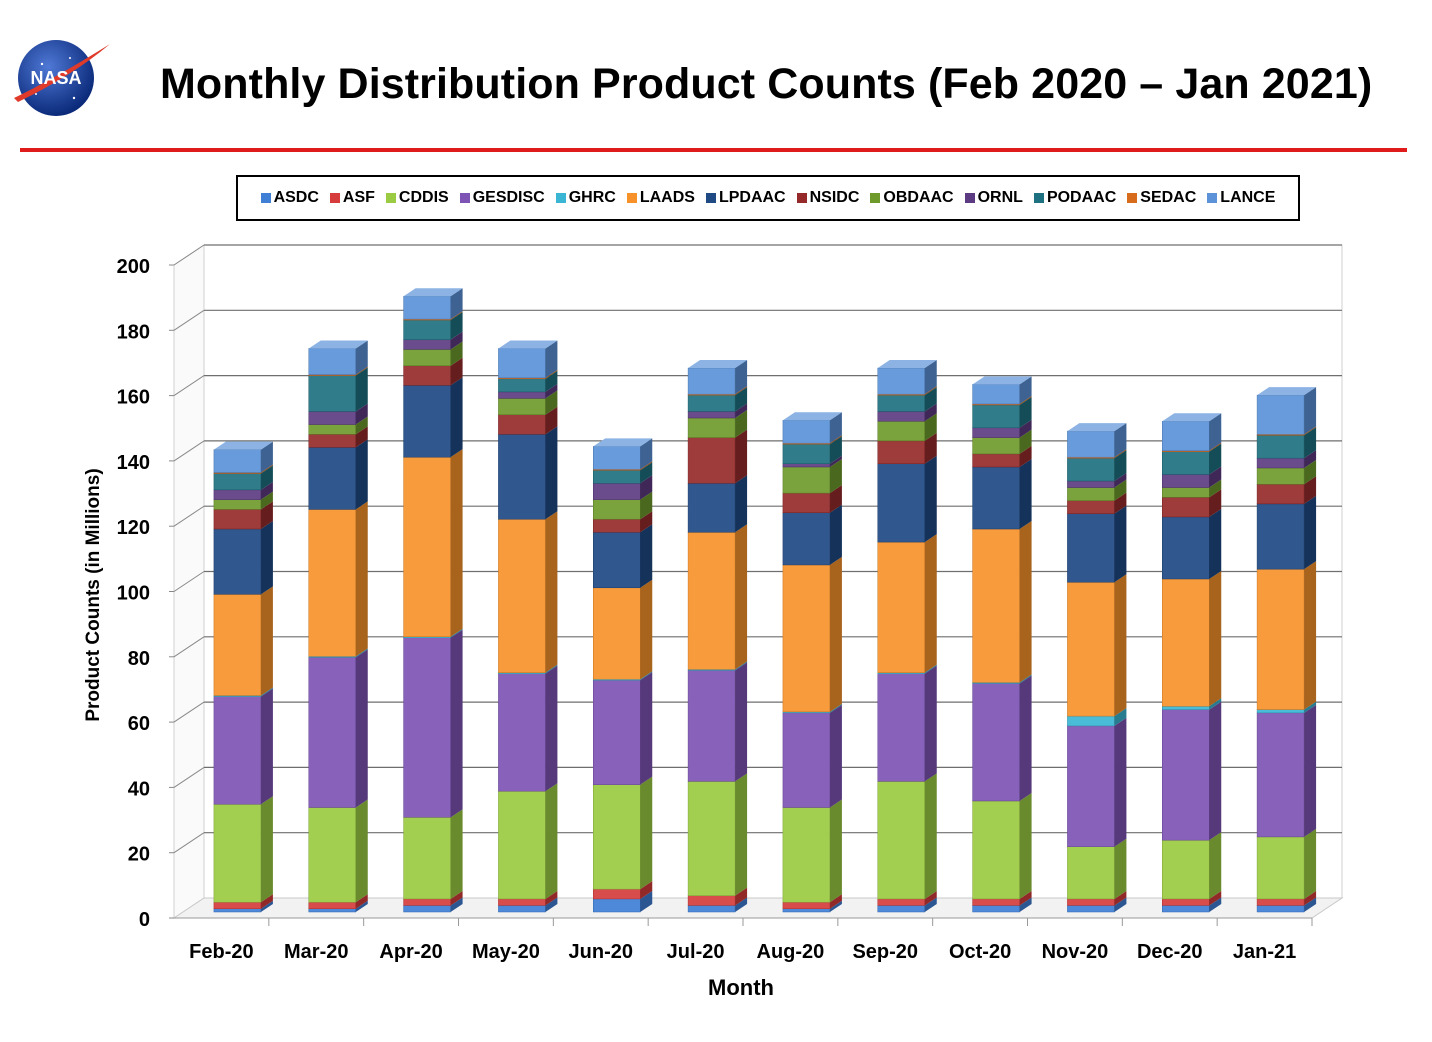 Image resolution: width=1432 pixels, height=1042 pixels. I want to click on legend-label: ASDC, so click(296, 197).